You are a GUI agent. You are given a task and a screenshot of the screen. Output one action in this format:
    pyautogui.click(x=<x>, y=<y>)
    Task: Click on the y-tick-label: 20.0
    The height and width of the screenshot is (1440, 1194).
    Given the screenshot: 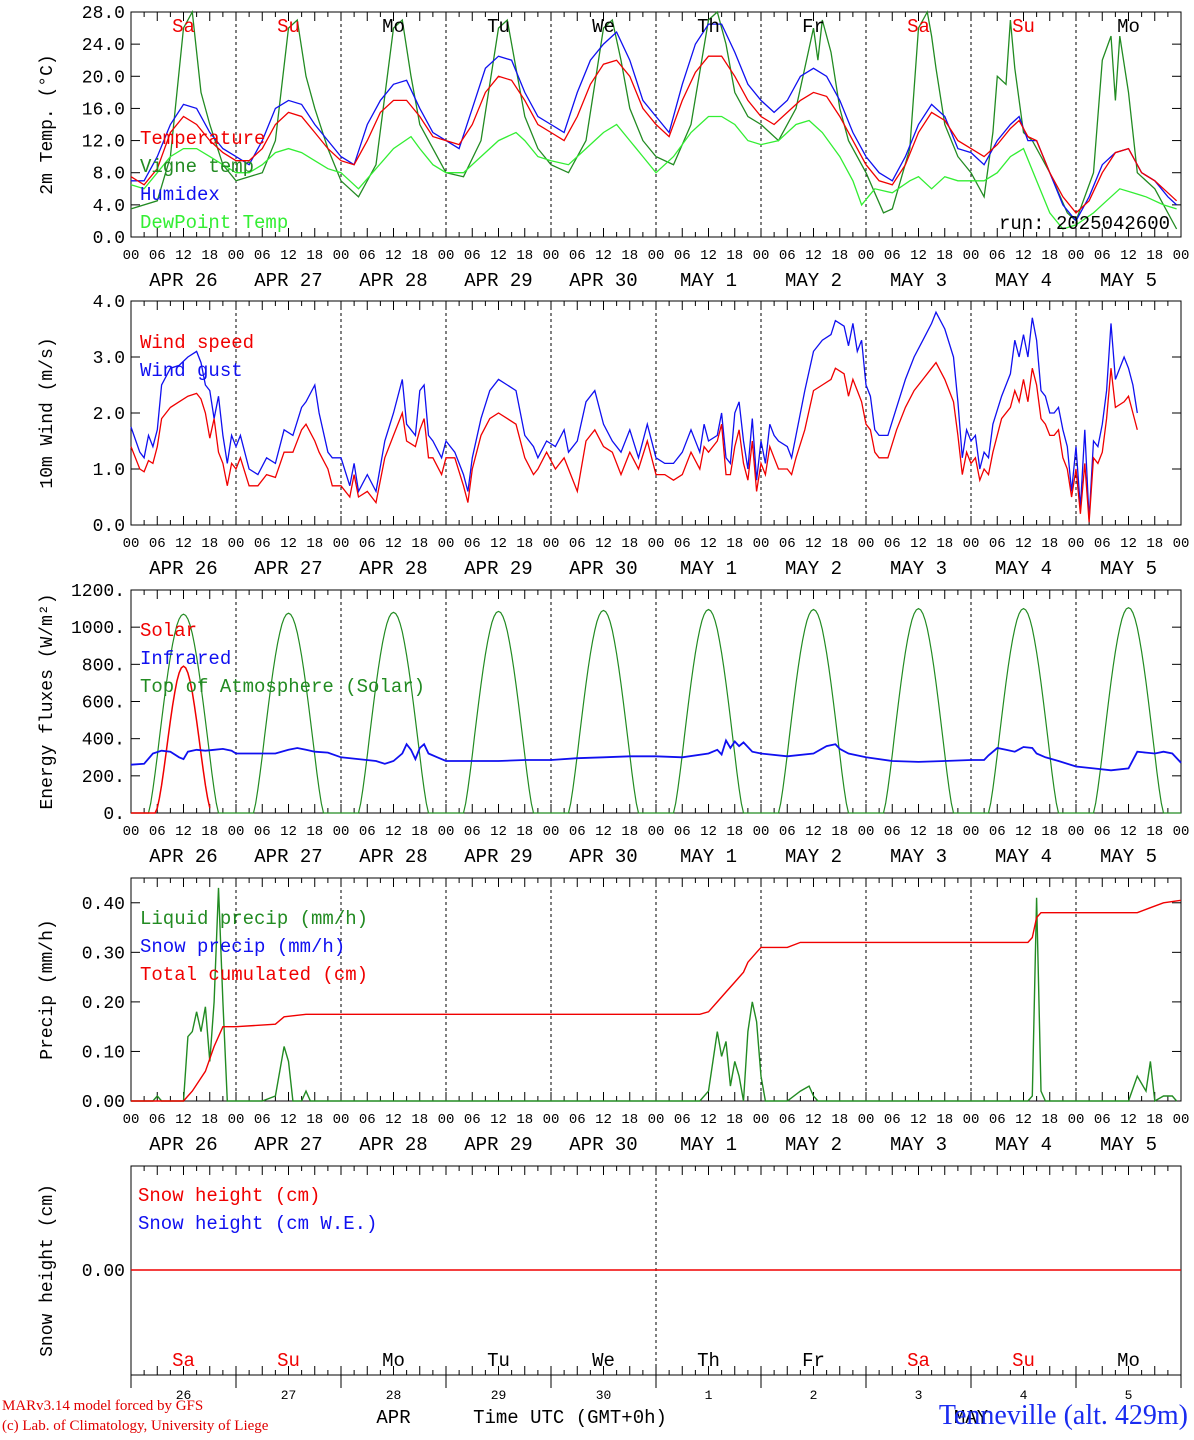 What is the action you would take?
    pyautogui.click(x=103, y=78)
    